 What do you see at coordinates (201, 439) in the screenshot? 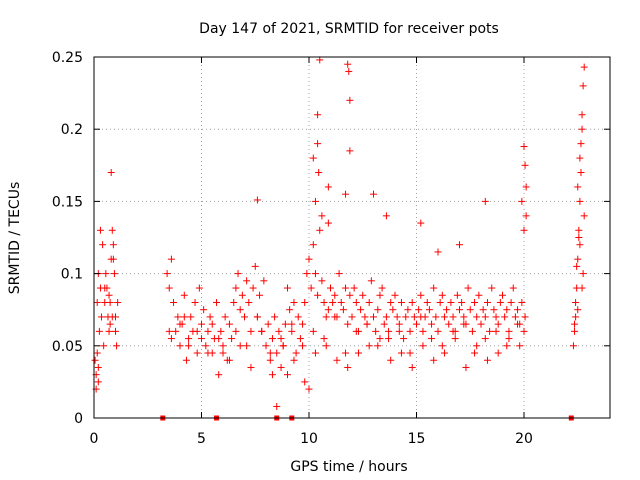
I see `x-tick-label: 5` at bounding box center [201, 439].